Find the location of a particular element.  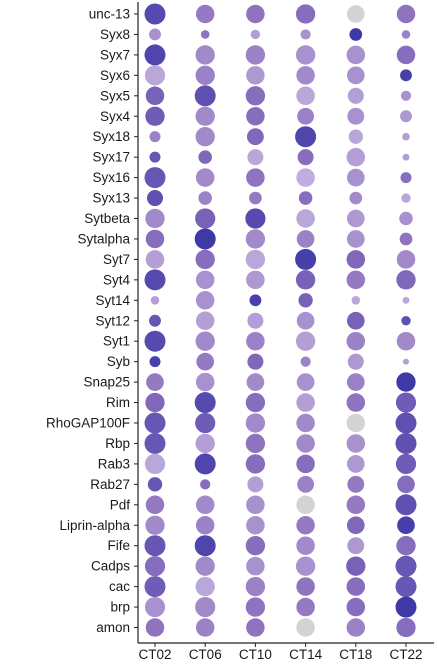

y-tick-label: Syx7 is located at coordinates (115, 54).